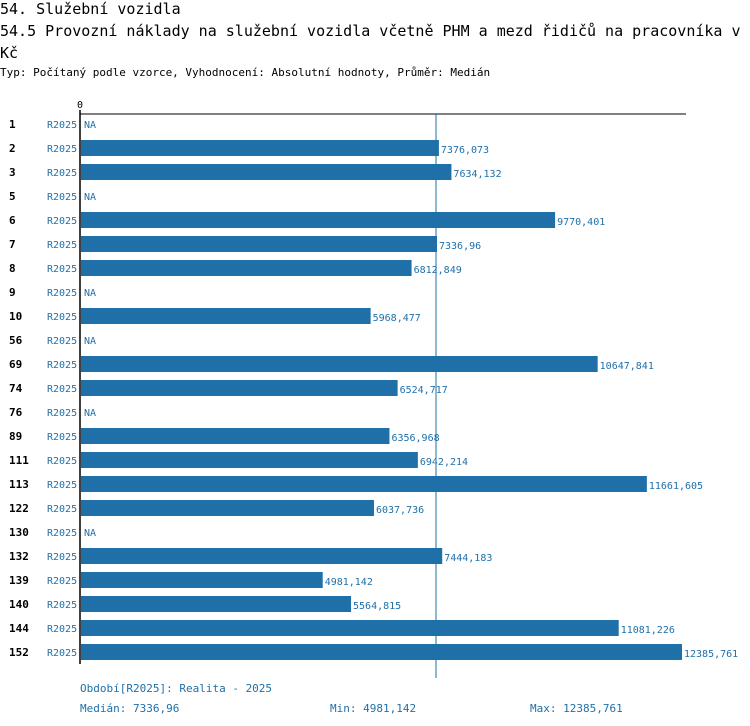  I want to click on footer-max: Max: 12385,761, so click(576, 708).